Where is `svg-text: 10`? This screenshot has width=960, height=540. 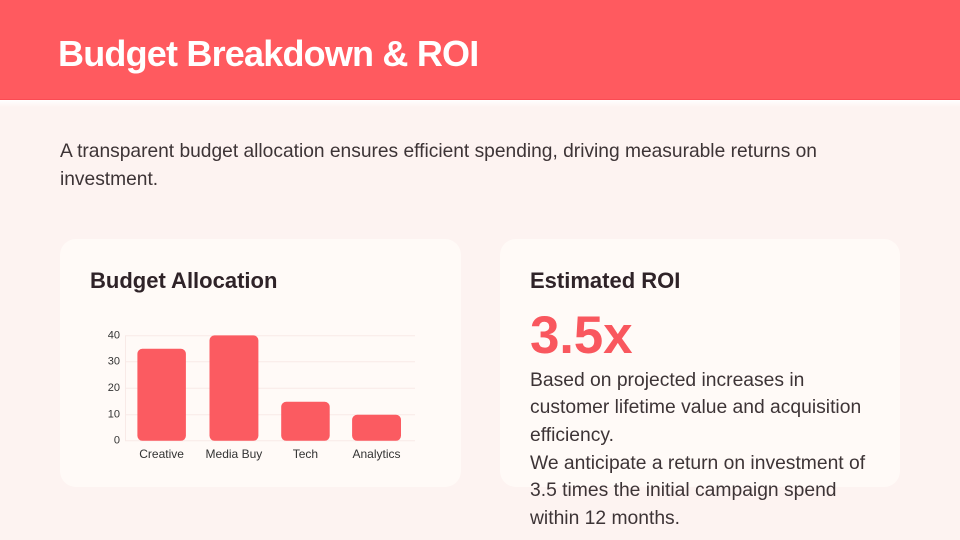 svg-text: 10 is located at coordinates (114, 415).